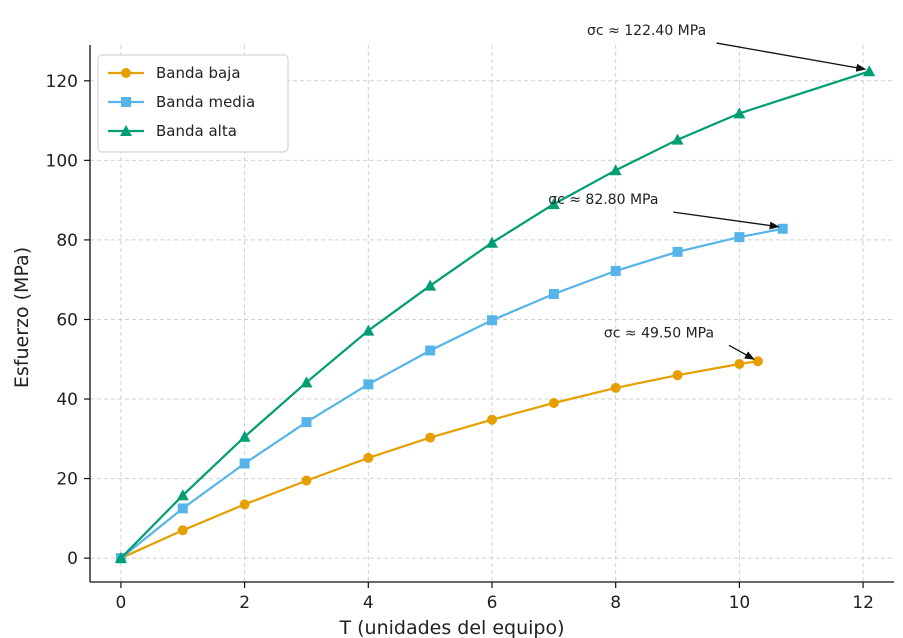  I want to click on x-tick-label: 12, so click(863, 603).